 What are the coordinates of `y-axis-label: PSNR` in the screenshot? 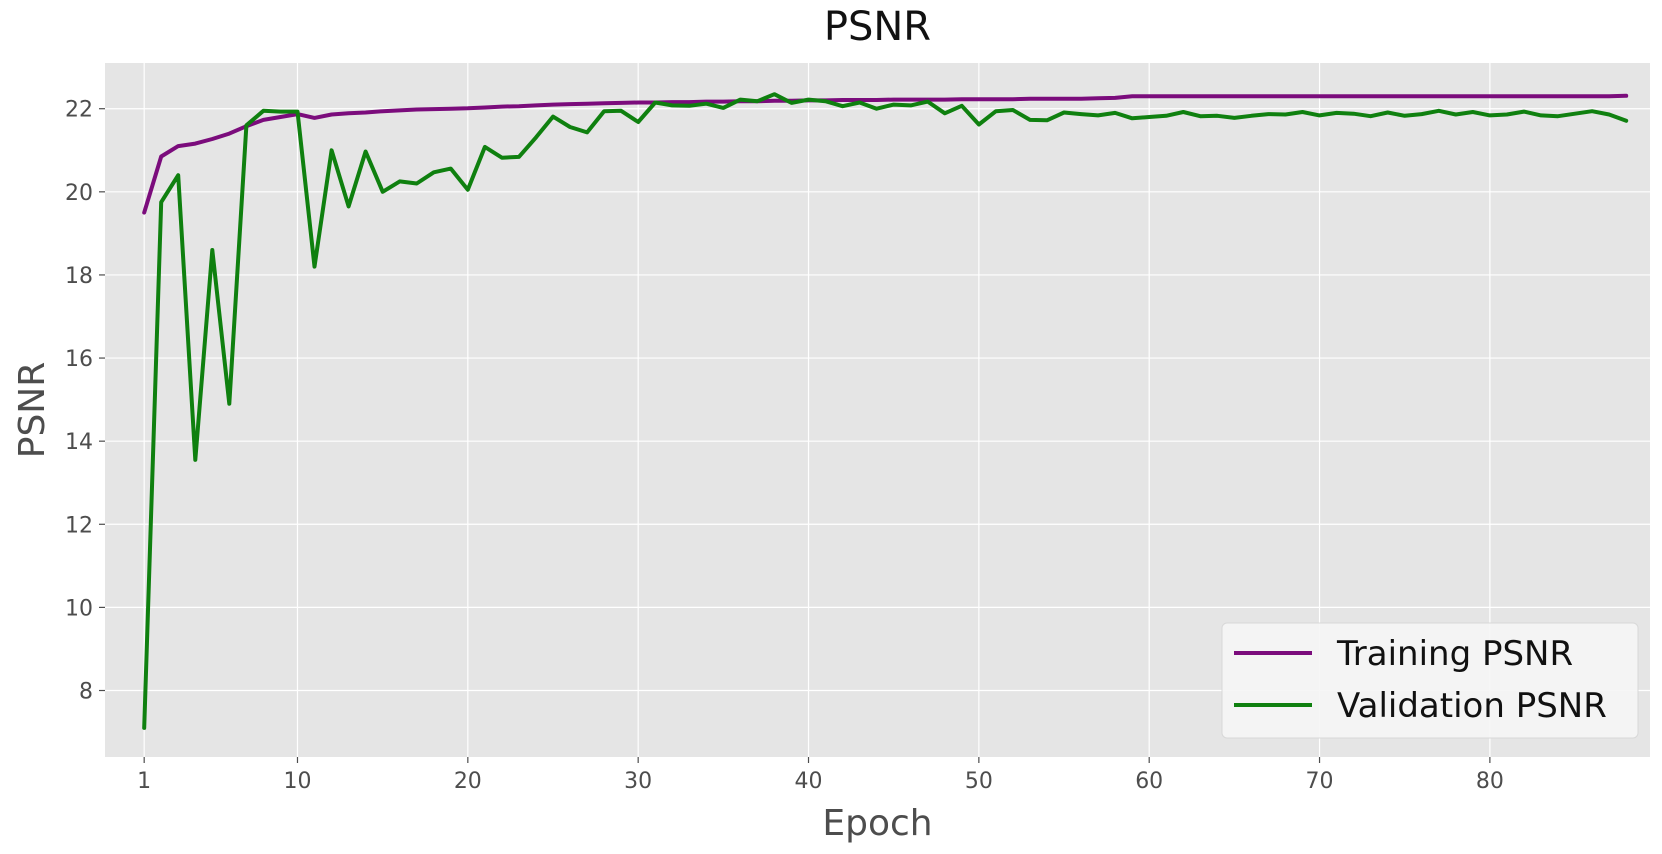 It's located at (32, 410).